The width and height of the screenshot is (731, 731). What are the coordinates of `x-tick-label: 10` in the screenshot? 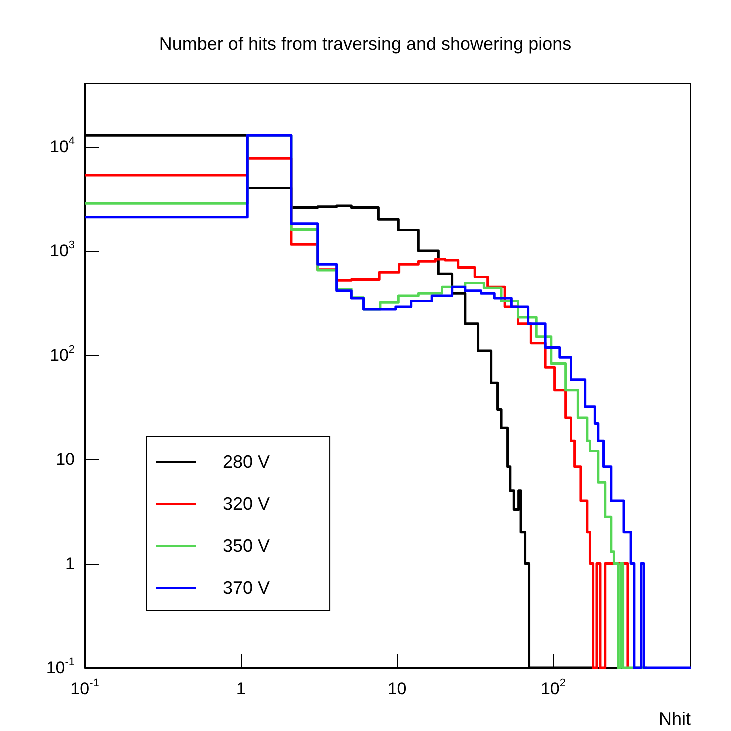 It's located at (397, 689).